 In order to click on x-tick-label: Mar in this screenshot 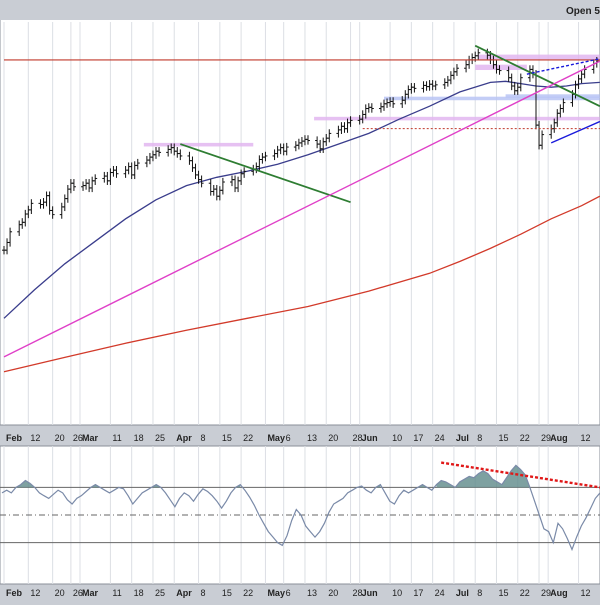, I will do `click(90, 438)`.